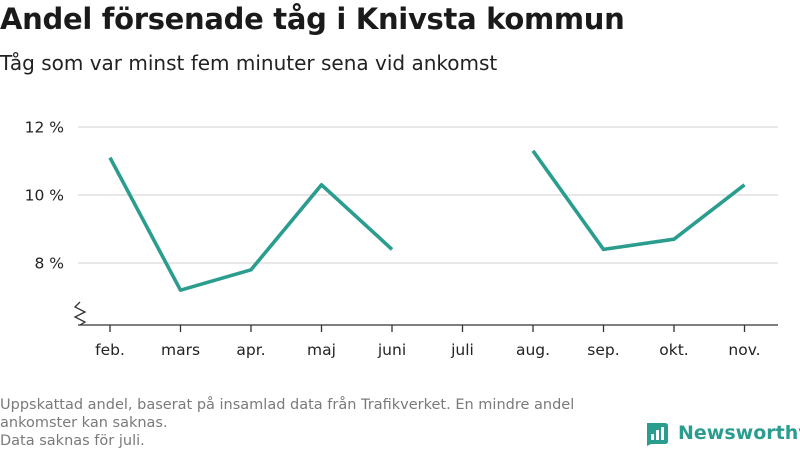 The image size is (800, 450). I want to click on chart-title: Andel försenade tåg i Knivsta kommun, so click(312, 19).